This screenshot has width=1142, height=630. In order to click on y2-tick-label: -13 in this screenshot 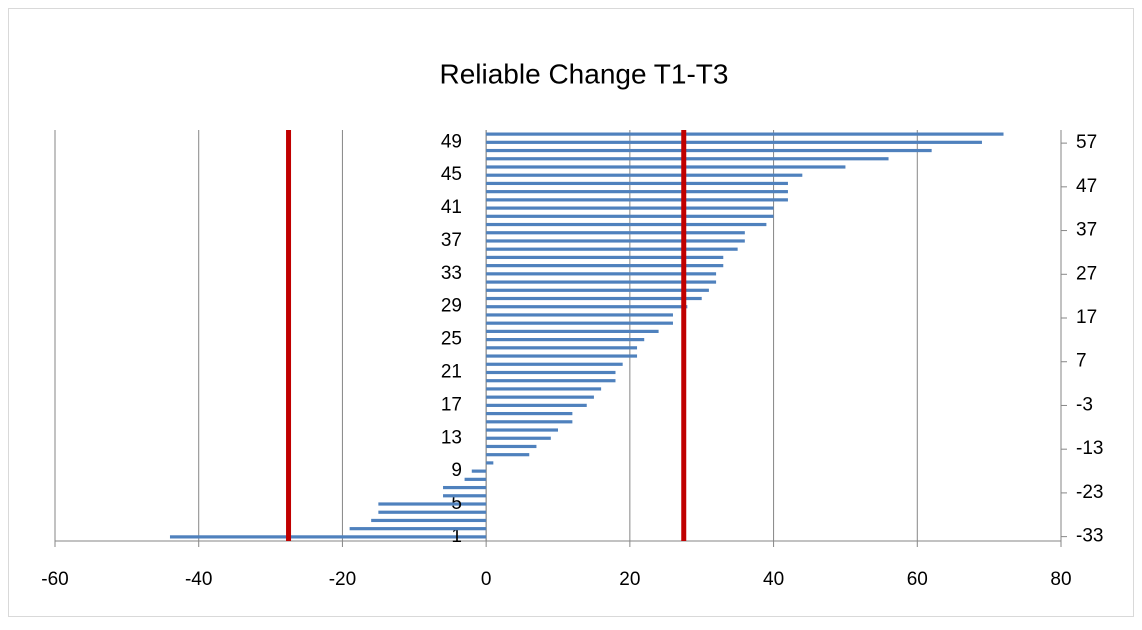, I will do `click(1089, 448)`.